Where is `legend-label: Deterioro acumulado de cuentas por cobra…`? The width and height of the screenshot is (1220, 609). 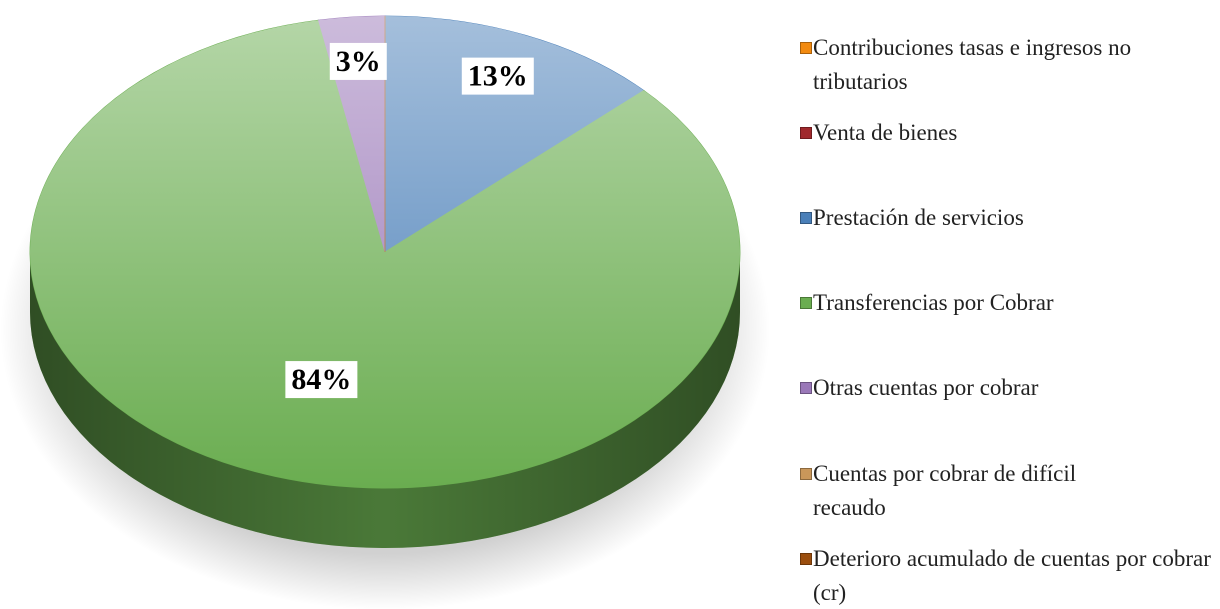 legend-label: Deterioro acumulado de cuentas por cobra… is located at coordinates (1012, 575).